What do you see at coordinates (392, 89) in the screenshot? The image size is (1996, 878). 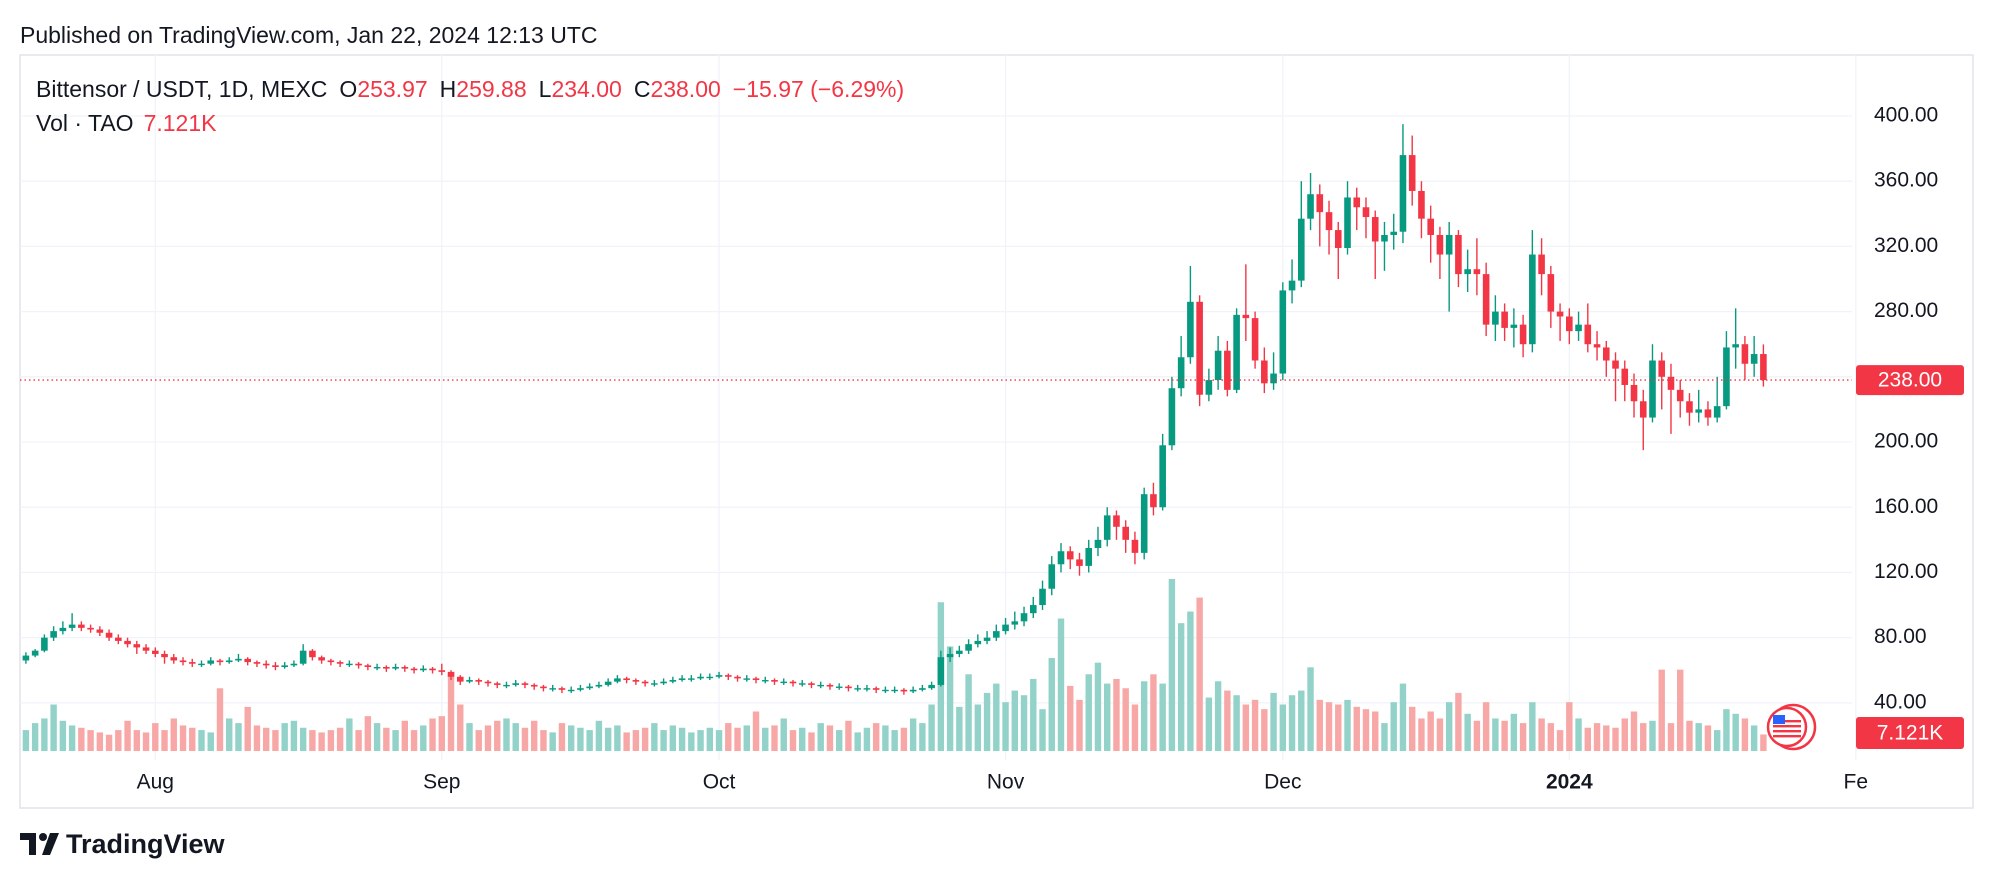 I see `legend-value: 253.97` at bounding box center [392, 89].